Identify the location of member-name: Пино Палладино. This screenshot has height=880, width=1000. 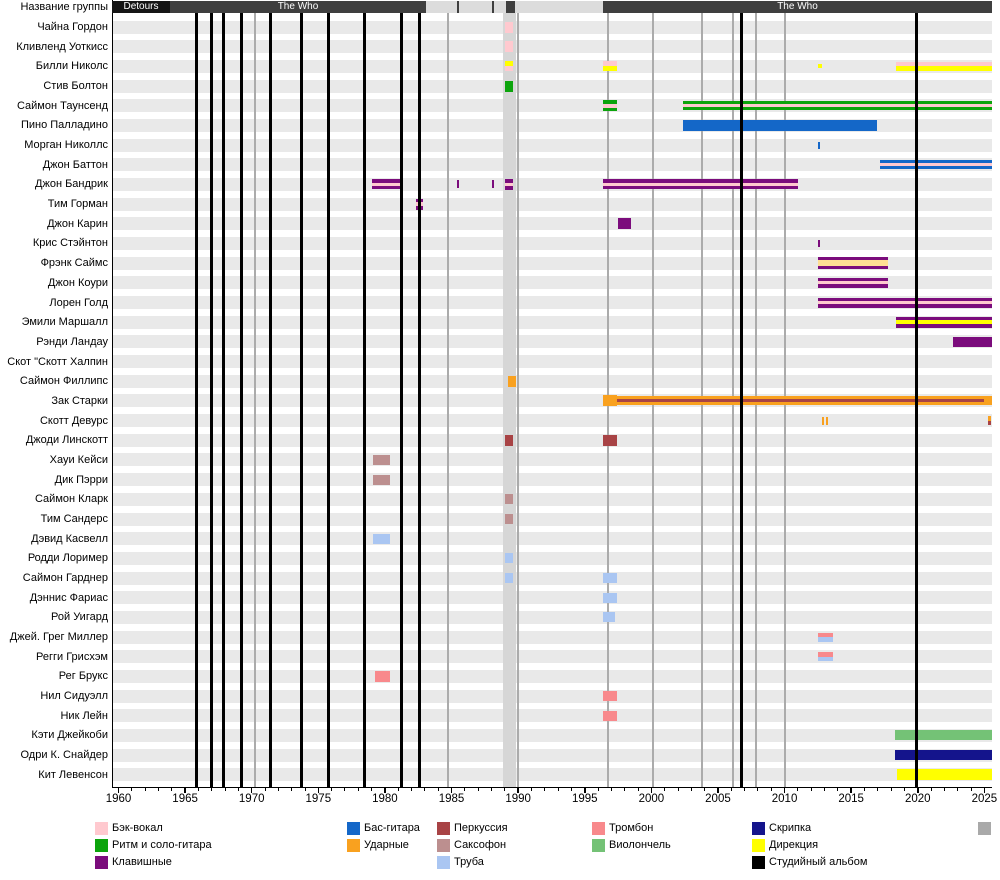
(64, 125).